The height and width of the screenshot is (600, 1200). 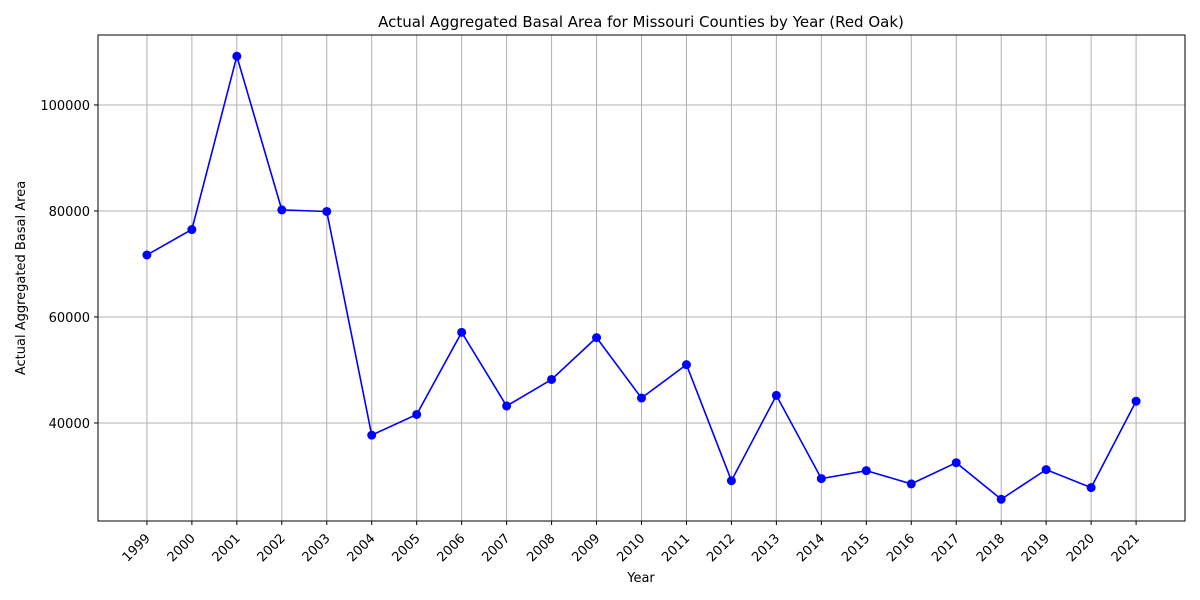 I want to click on x-tick-label: 2009, so click(x=586, y=548).